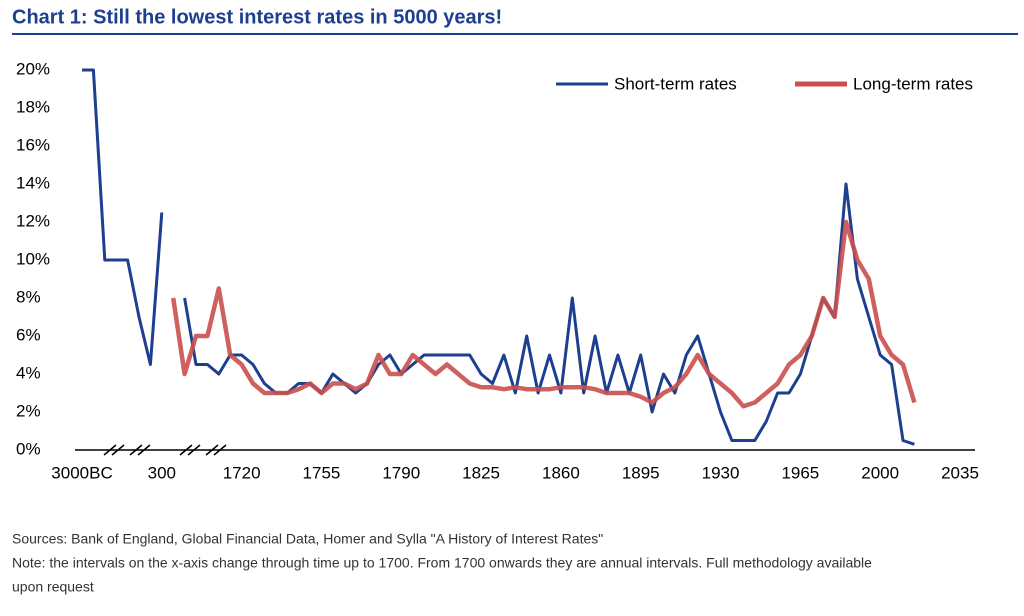 This screenshot has width=1024, height=616. I want to click on y-tick-label: 8%, so click(28, 296).